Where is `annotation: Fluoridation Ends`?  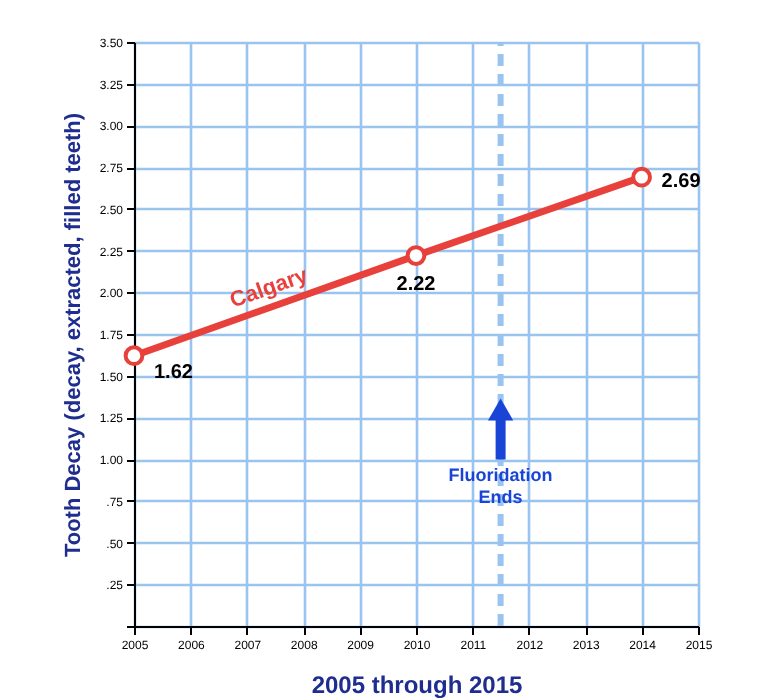 annotation: Fluoridation Ends is located at coordinates (500, 486).